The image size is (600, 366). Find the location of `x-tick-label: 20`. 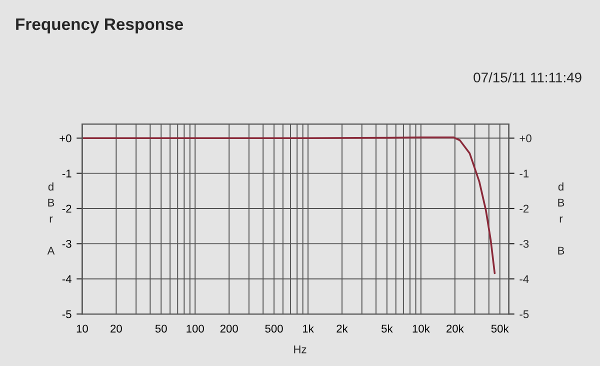

x-tick-label: 20 is located at coordinates (116, 328).